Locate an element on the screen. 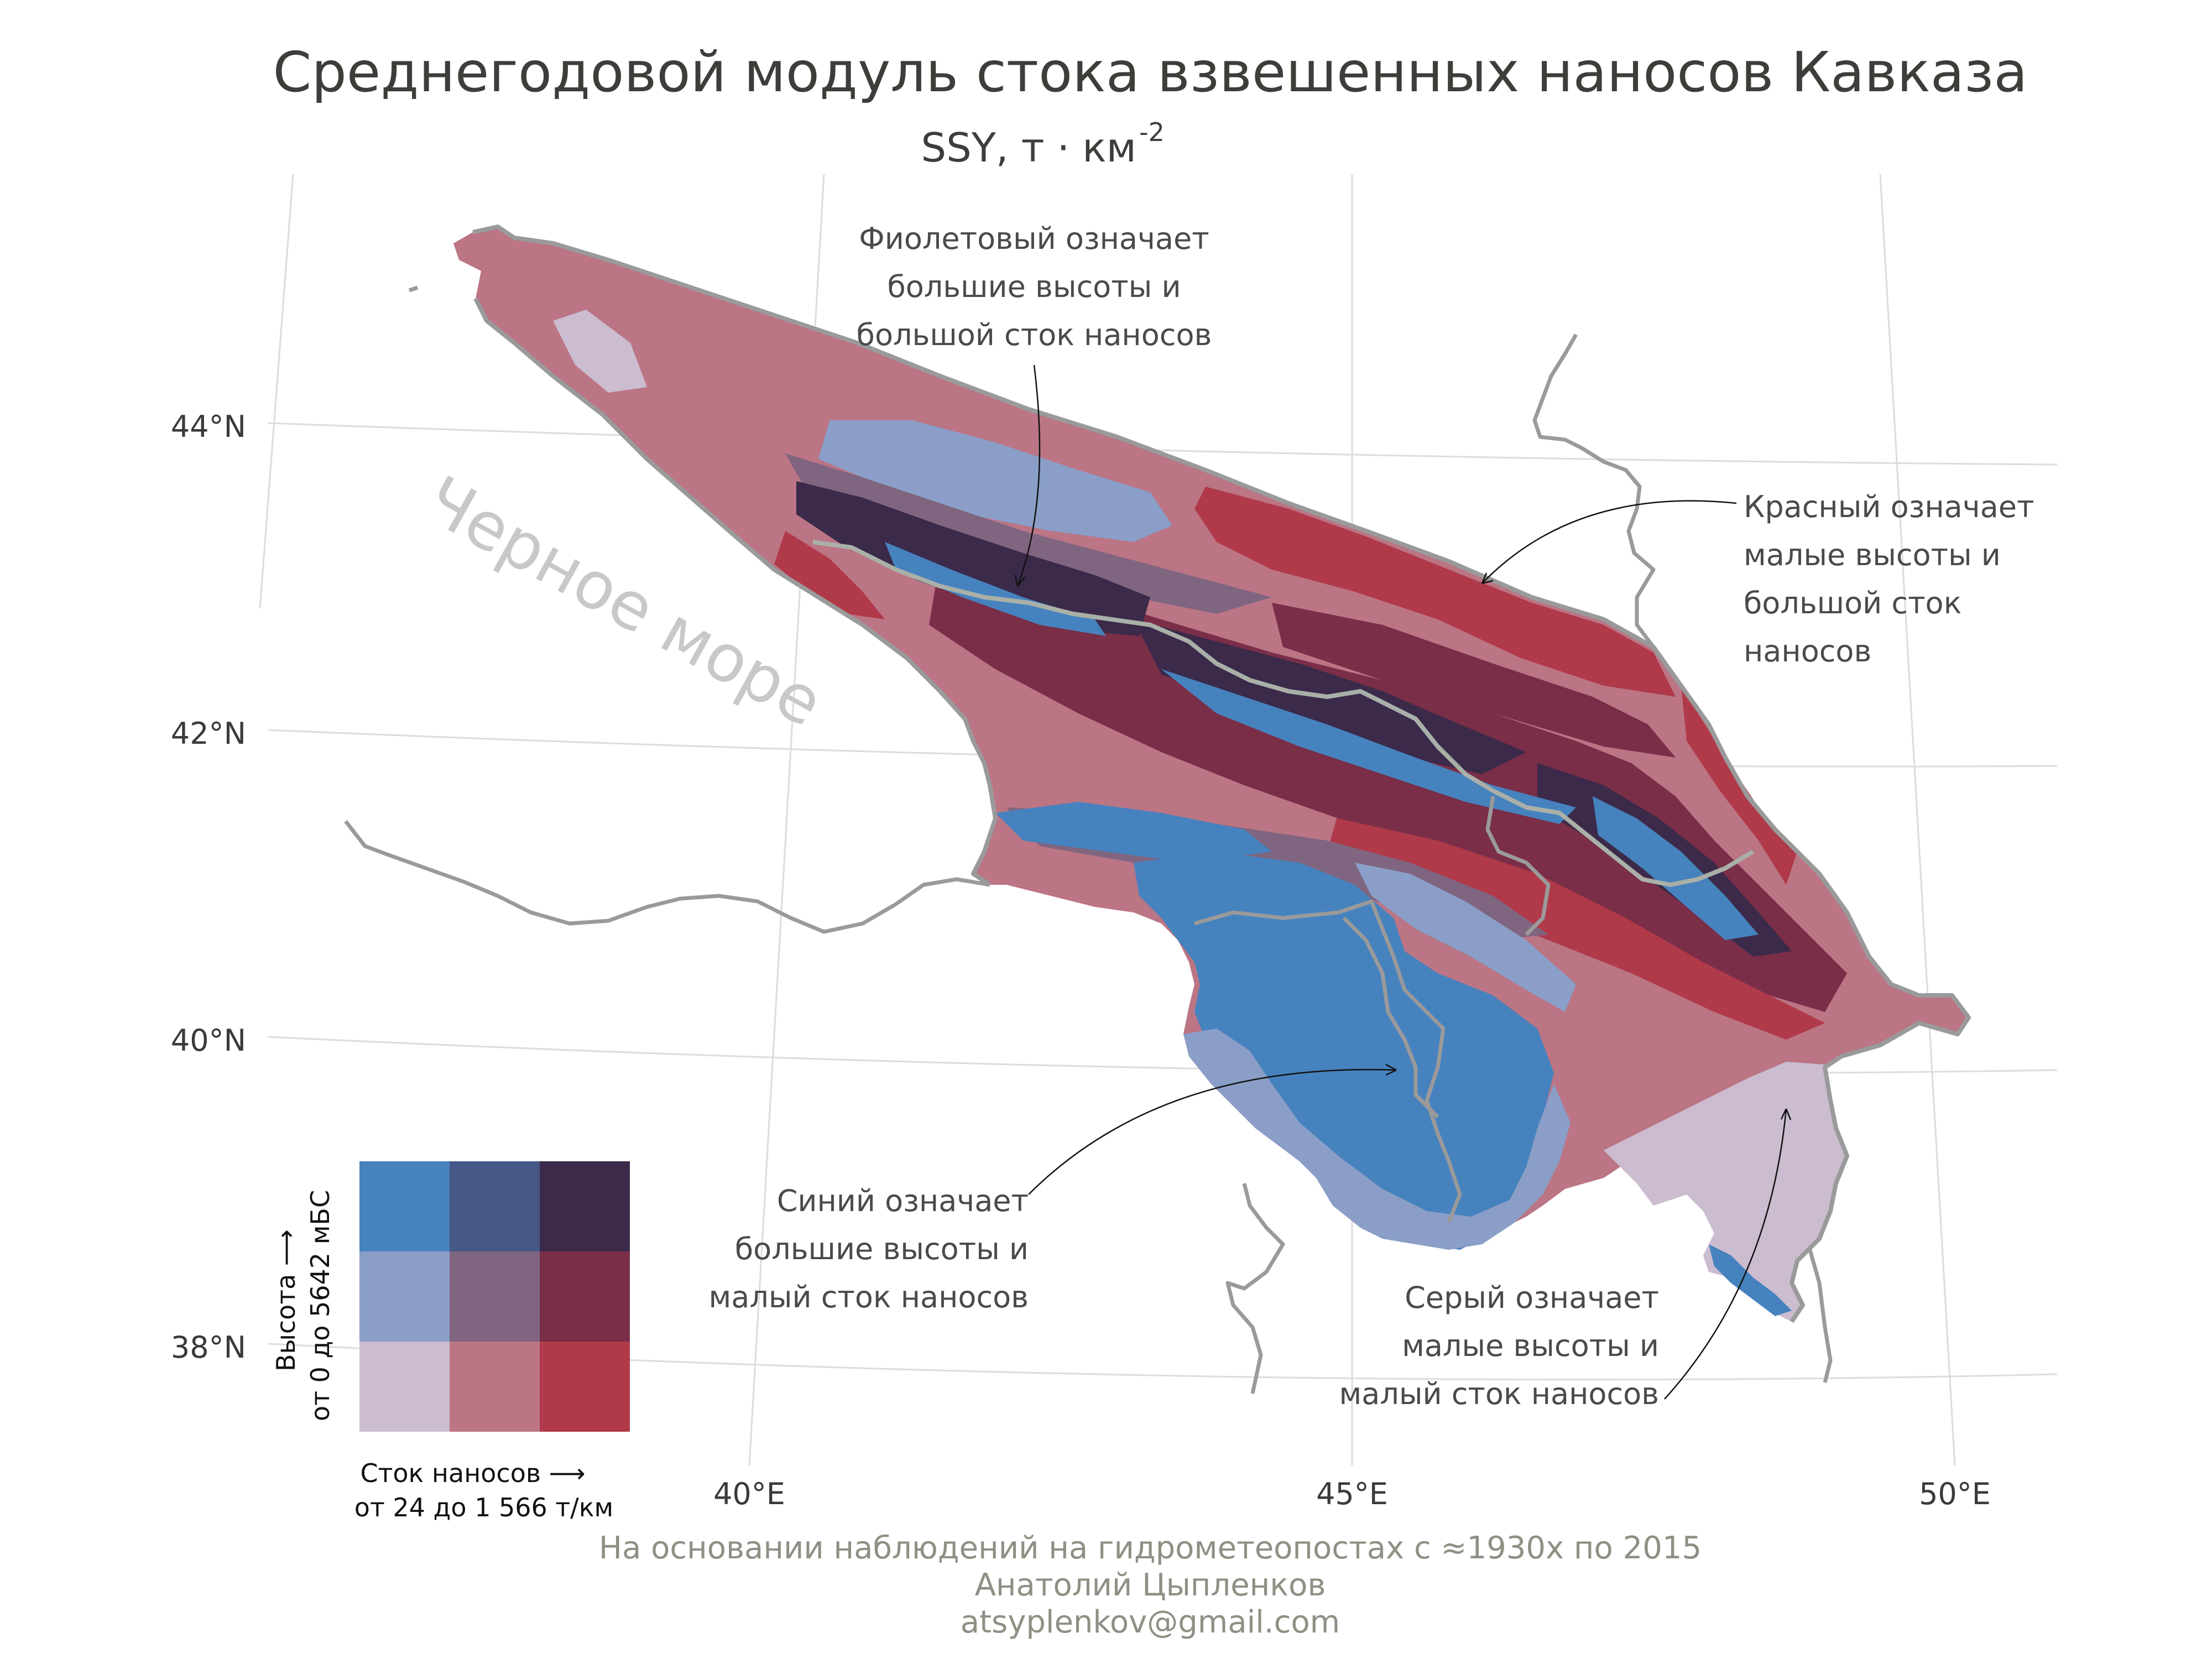 The width and height of the screenshot is (2212, 1659). annotation-grey-arrow is located at coordinates (1726, 1254).